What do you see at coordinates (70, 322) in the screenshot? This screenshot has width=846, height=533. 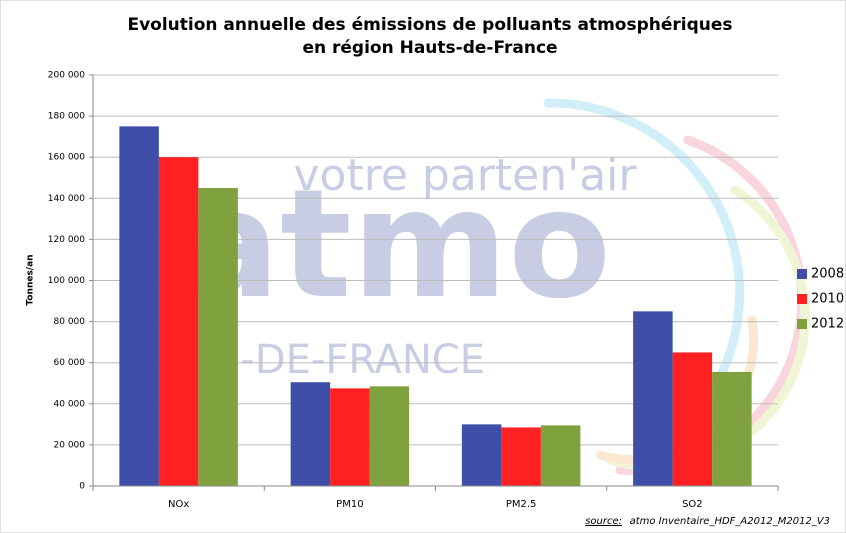 I see `y-tick-label: 80 000` at bounding box center [70, 322].